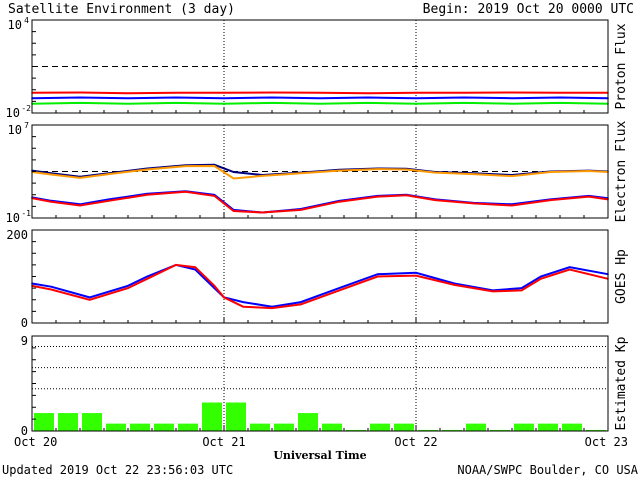 This screenshot has height=480, width=640. What do you see at coordinates (621, 171) in the screenshot?
I see `electron-y-axis-label: Electron Flux` at bounding box center [621, 171].